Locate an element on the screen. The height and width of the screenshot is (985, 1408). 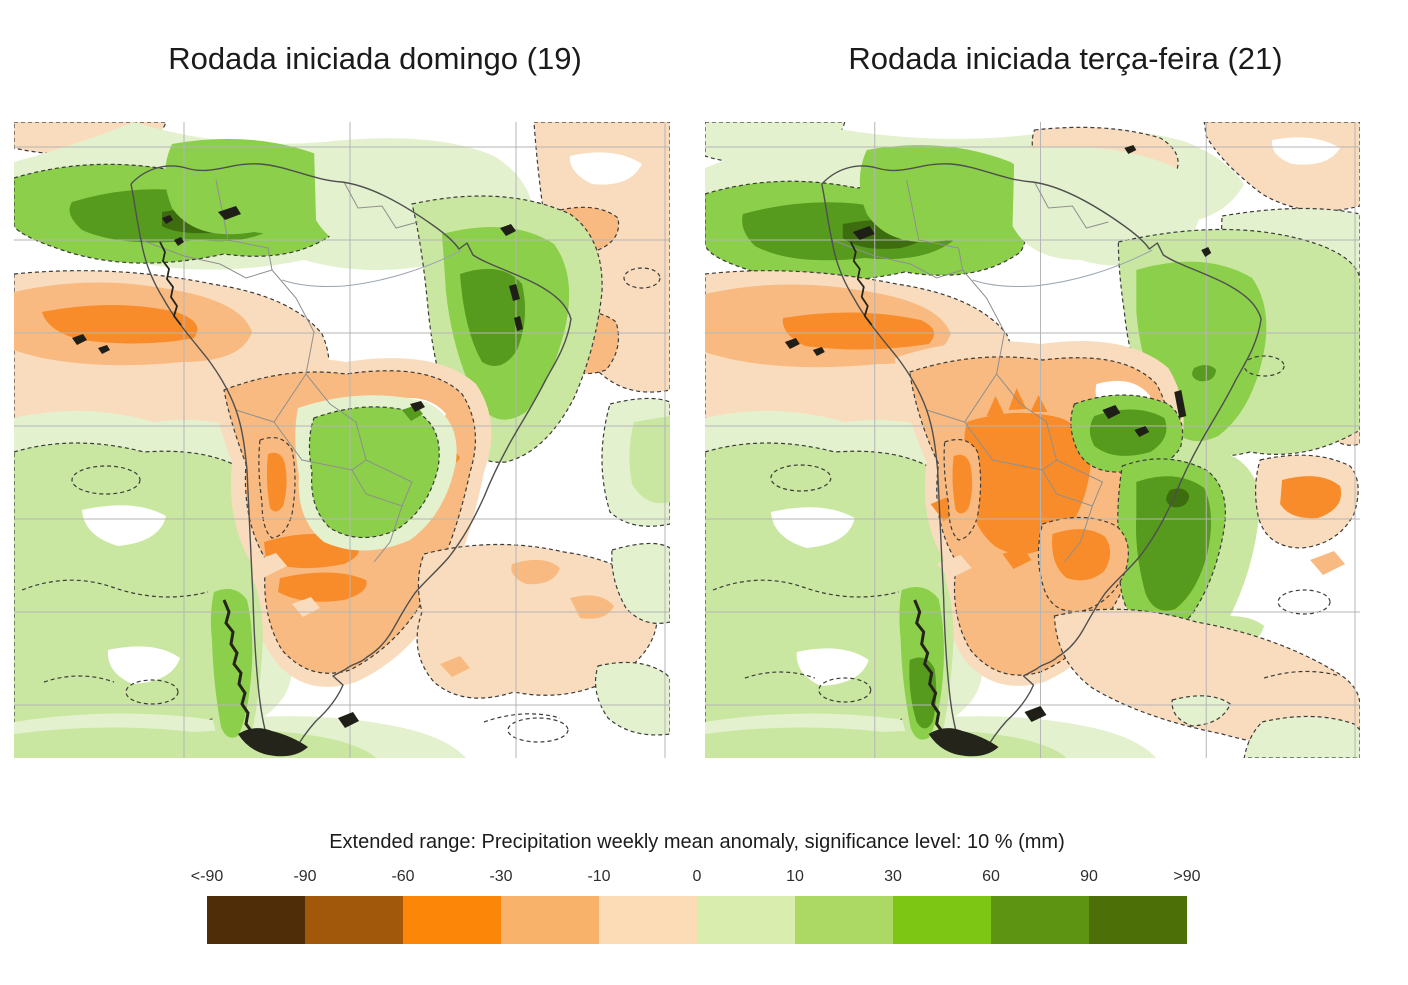
legend-tick: -60 is located at coordinates (403, 876).